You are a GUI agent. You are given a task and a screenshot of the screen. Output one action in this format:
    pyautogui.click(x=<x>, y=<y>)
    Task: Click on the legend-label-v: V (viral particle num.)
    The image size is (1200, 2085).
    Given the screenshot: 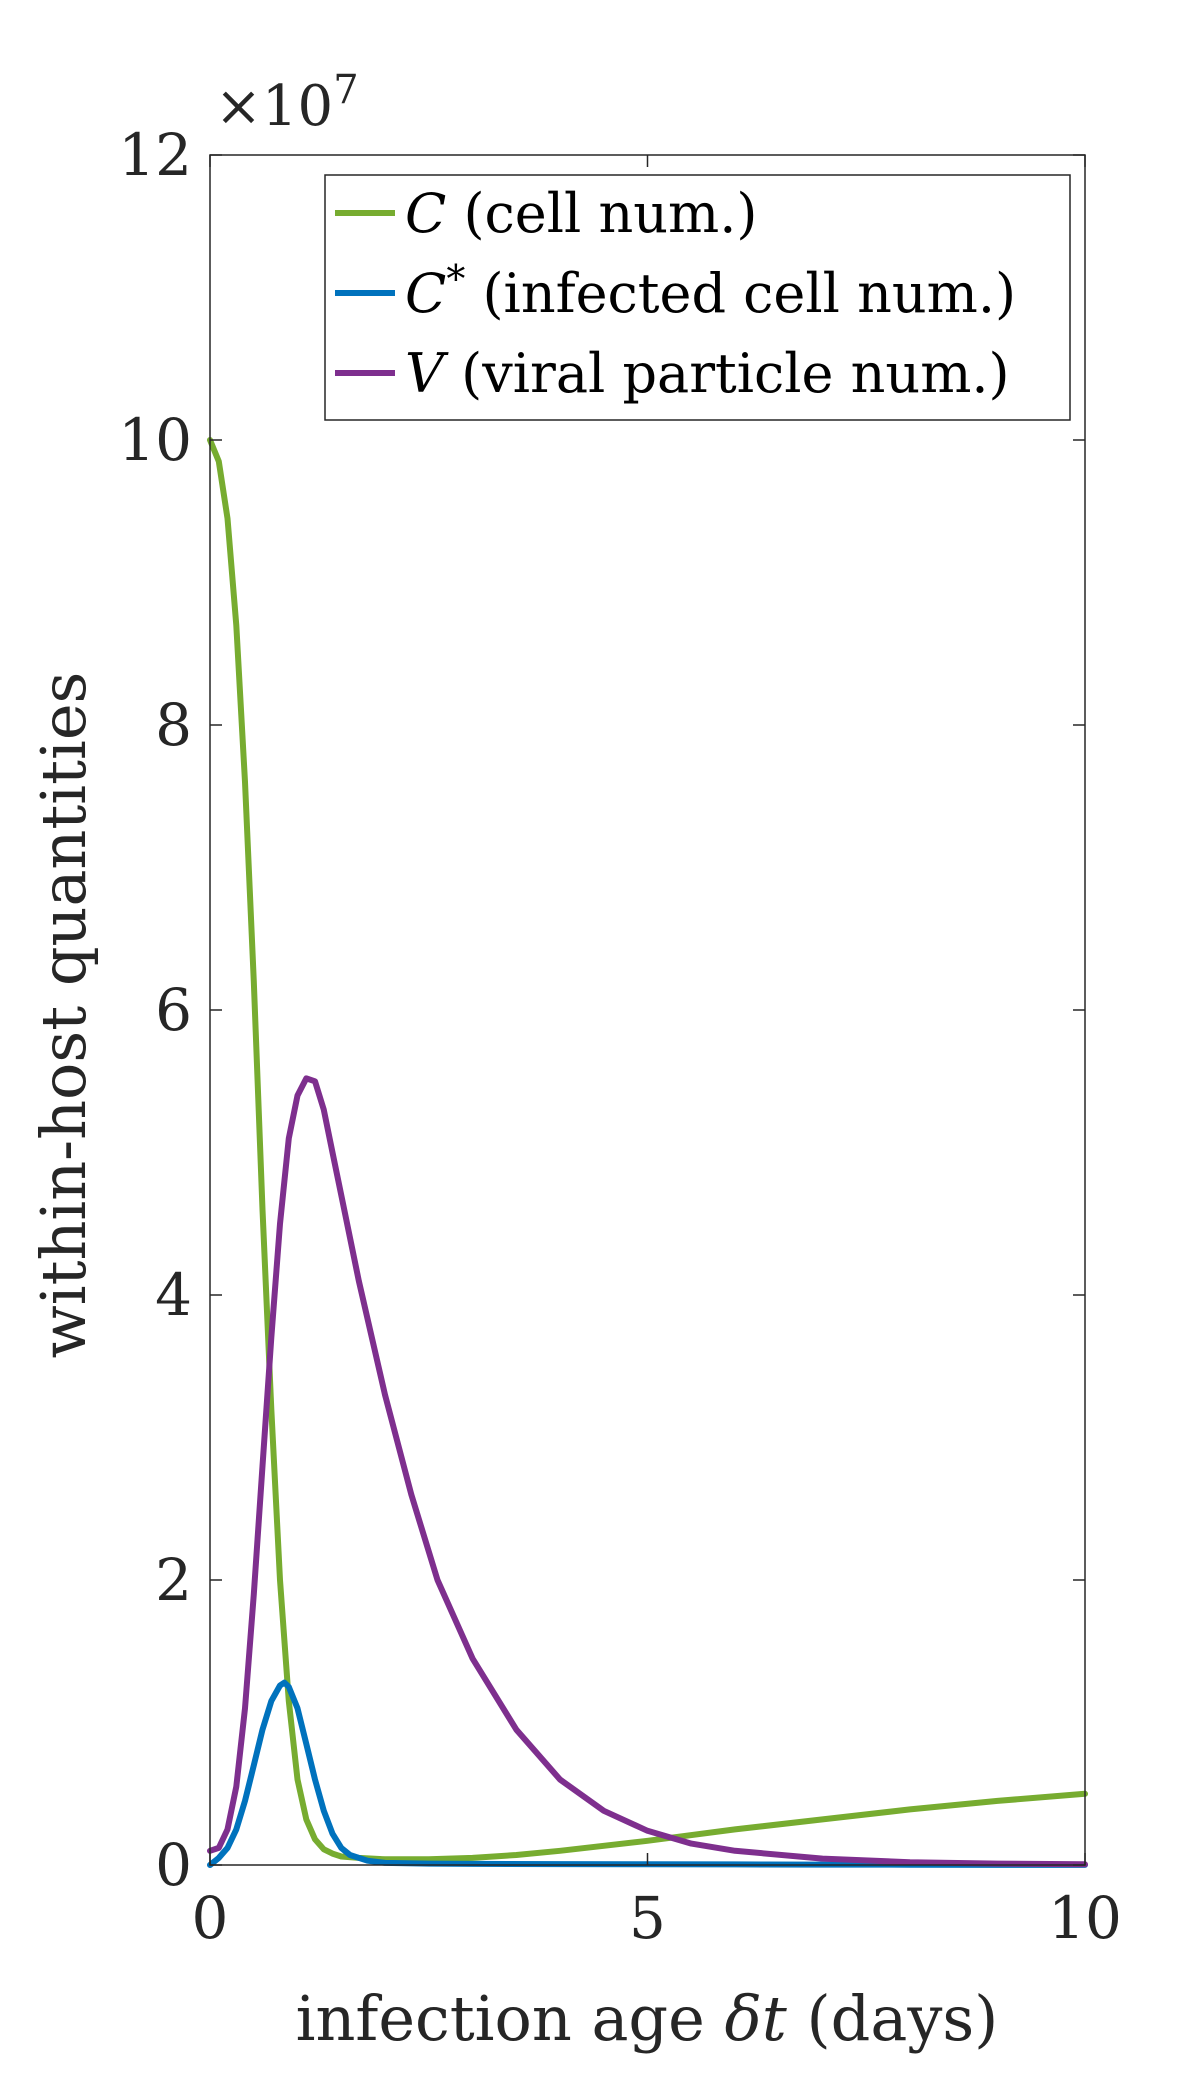 What is the action you would take?
    pyautogui.click(x=707, y=373)
    